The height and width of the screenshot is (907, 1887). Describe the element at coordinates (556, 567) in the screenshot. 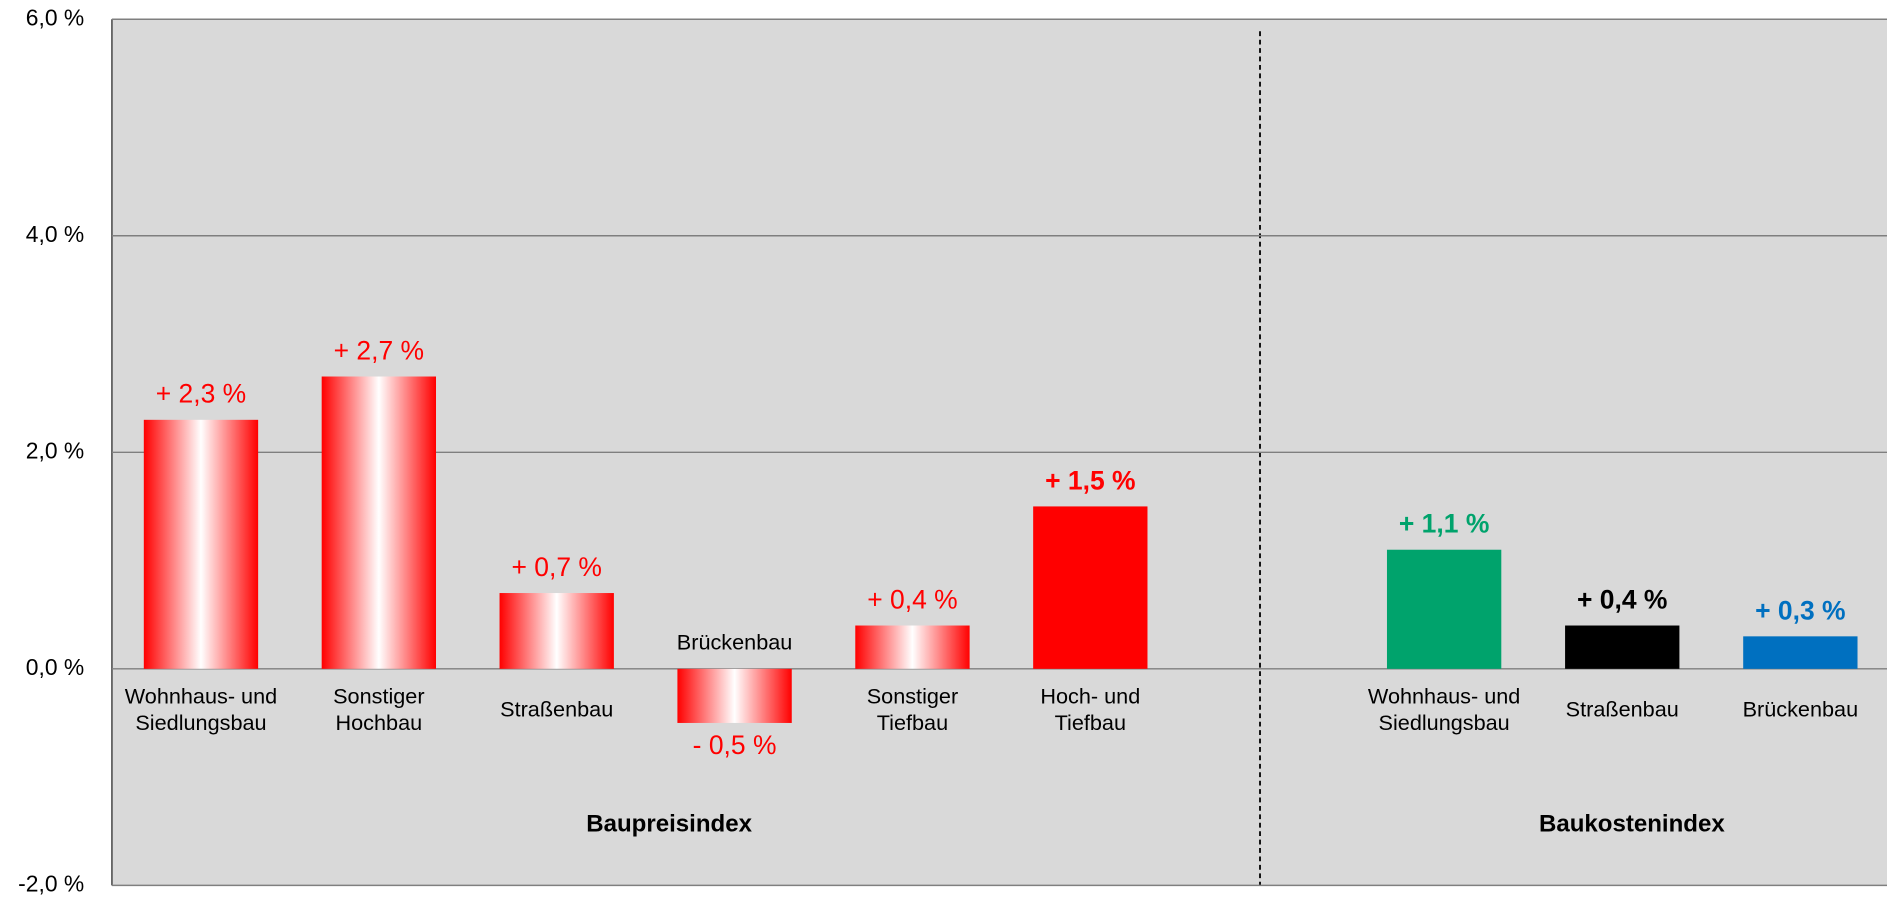

I see `value-label: + 0,7 %` at that location.